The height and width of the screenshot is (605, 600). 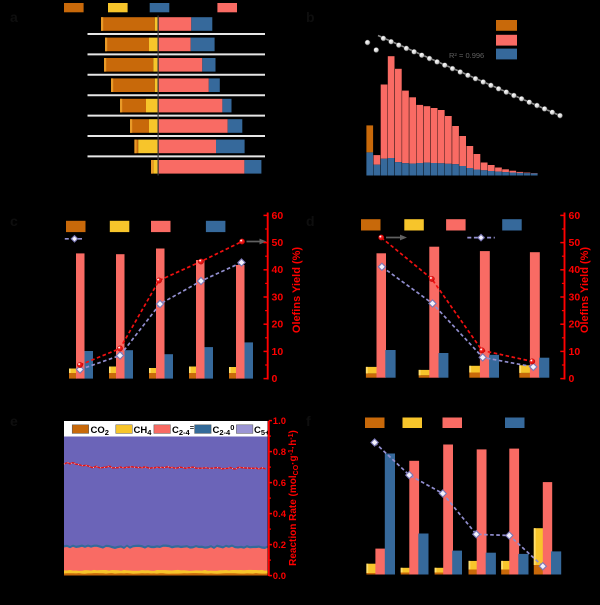 What do you see at coordinates (294, 498) in the screenshot?
I see `svg-text: Reaction Rate (molCO·g-1·h-1)` at bounding box center [294, 498].